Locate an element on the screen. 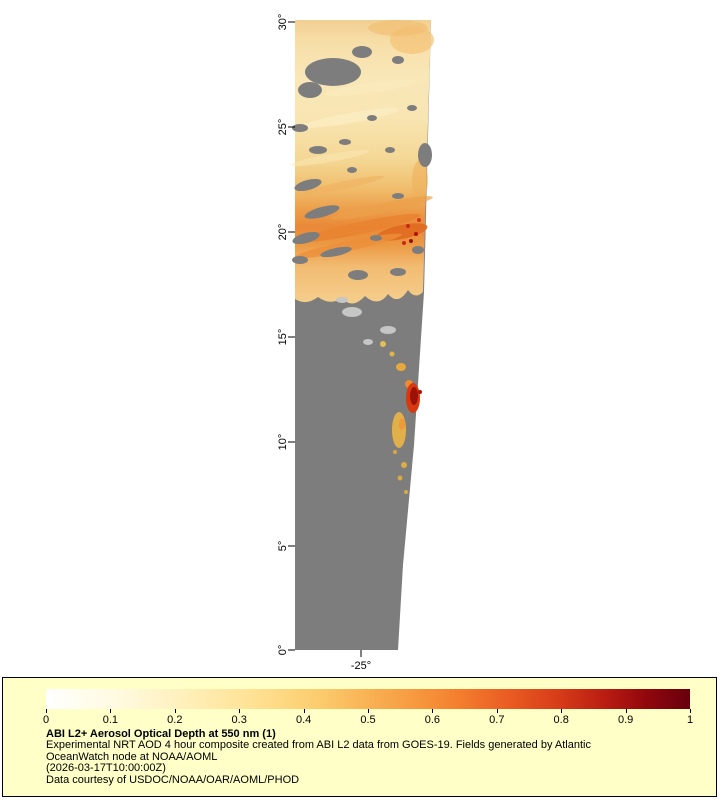 This screenshot has height=800, width=720. y-axis-tick-label: 15° is located at coordinates (283, 337).